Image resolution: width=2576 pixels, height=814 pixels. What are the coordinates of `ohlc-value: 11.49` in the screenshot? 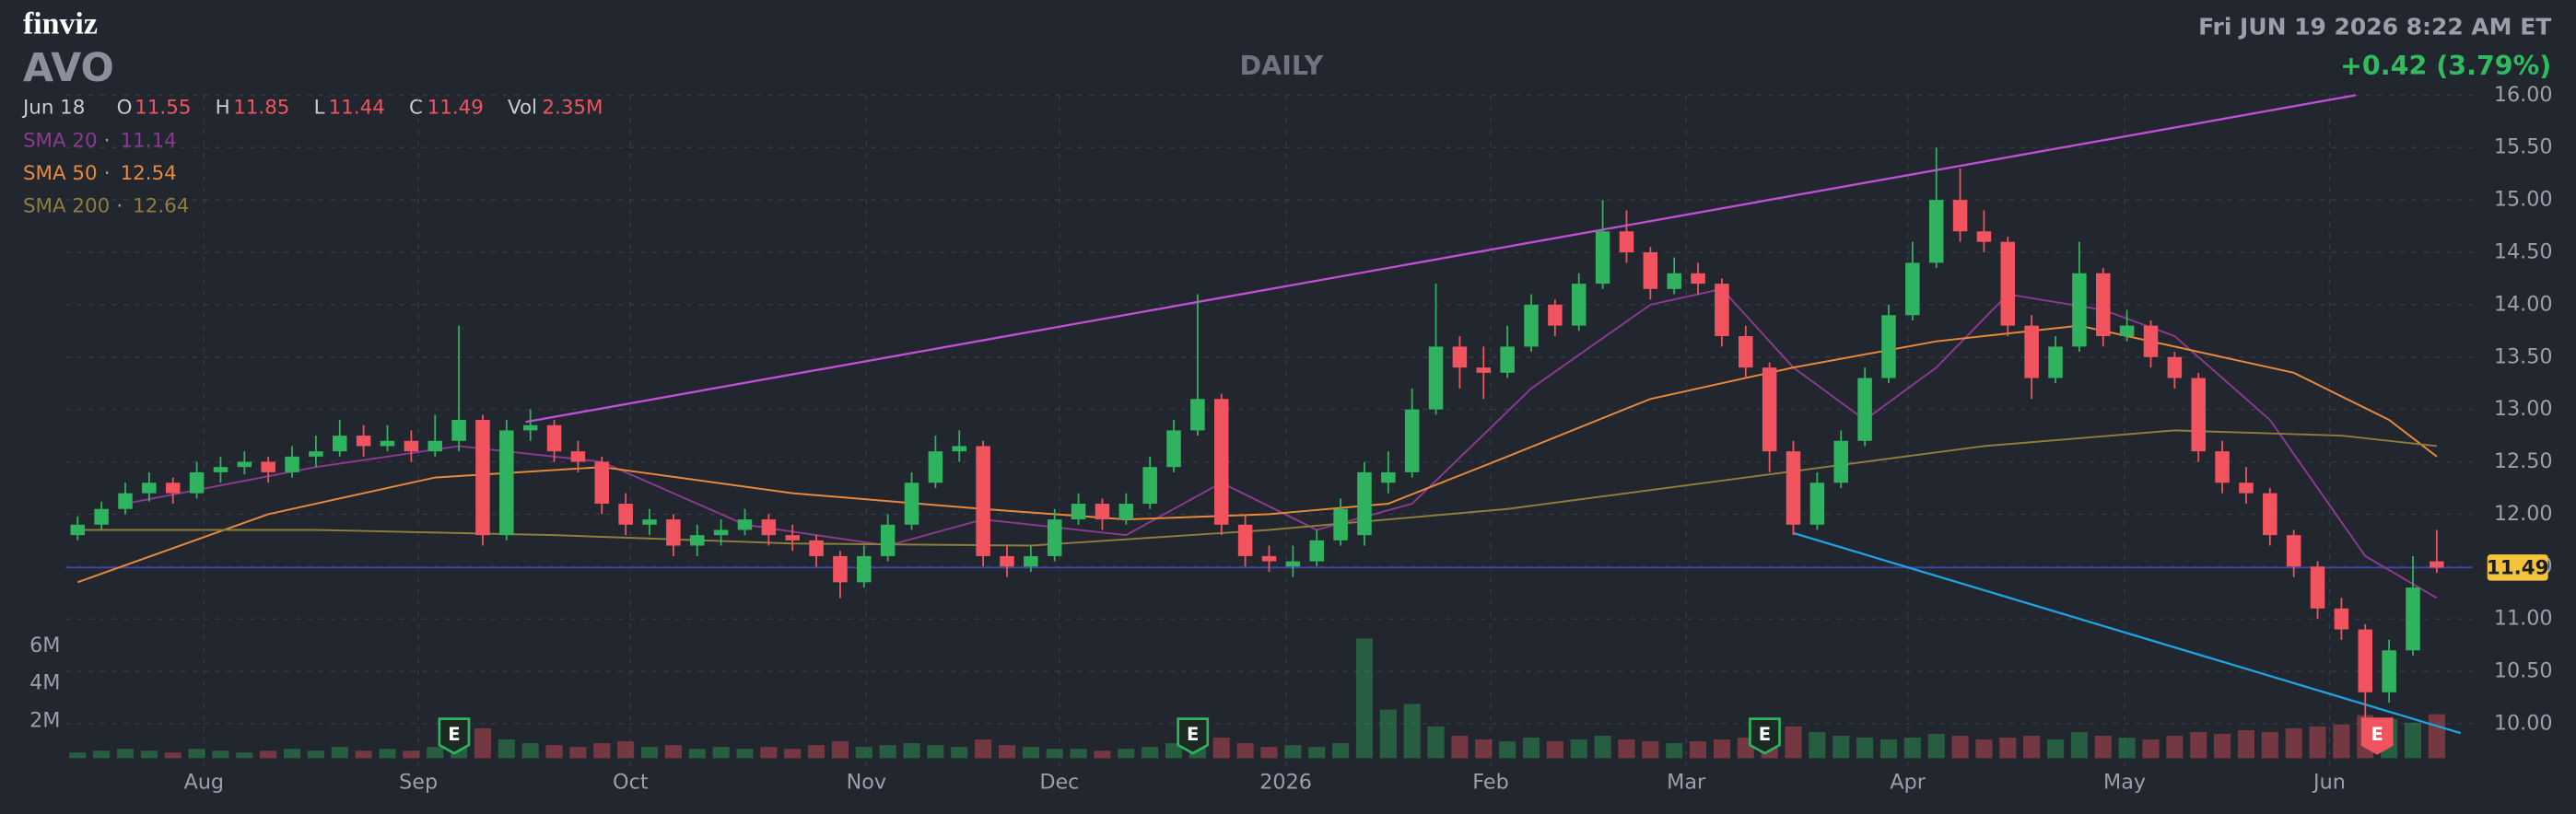 It's located at (455, 108).